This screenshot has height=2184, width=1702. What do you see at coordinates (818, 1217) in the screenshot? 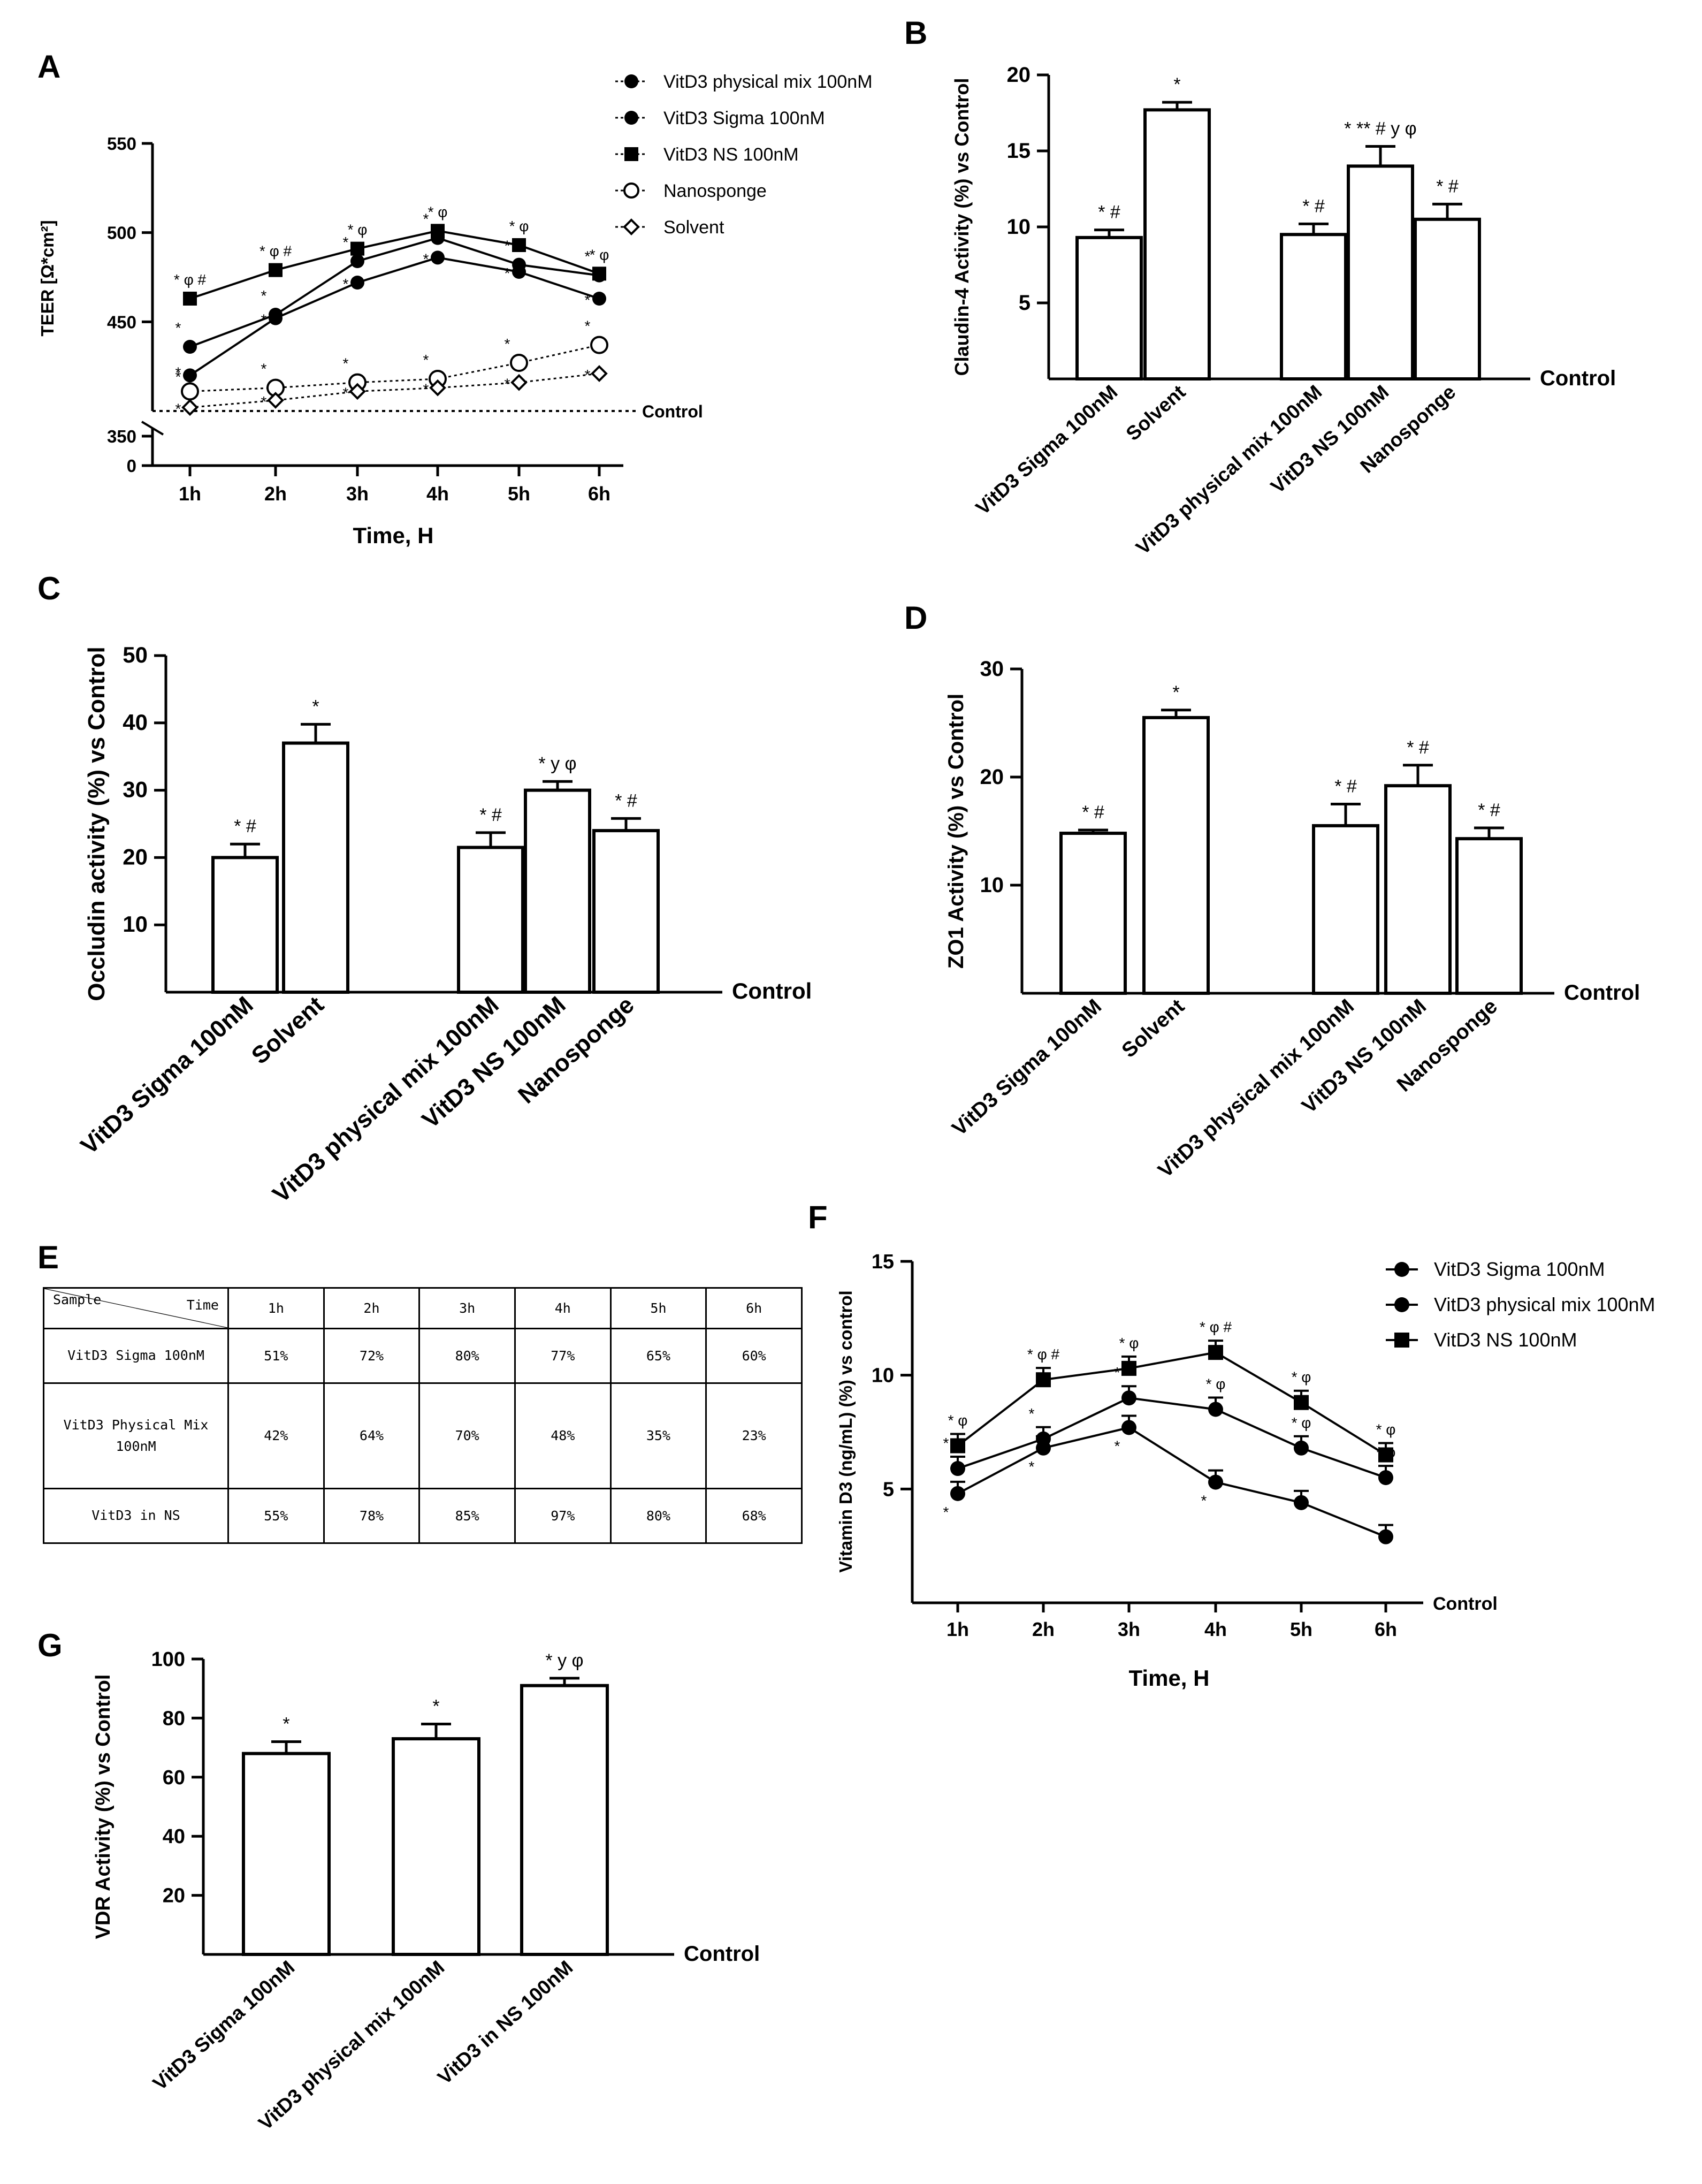
I see `panel-label-f: F` at bounding box center [818, 1217].